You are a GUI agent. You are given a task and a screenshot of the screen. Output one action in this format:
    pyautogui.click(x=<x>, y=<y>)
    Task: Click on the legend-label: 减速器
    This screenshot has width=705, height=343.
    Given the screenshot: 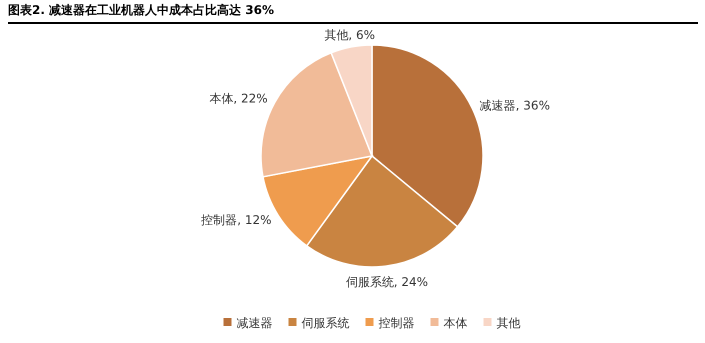 What is the action you would take?
    pyautogui.click(x=254, y=323)
    